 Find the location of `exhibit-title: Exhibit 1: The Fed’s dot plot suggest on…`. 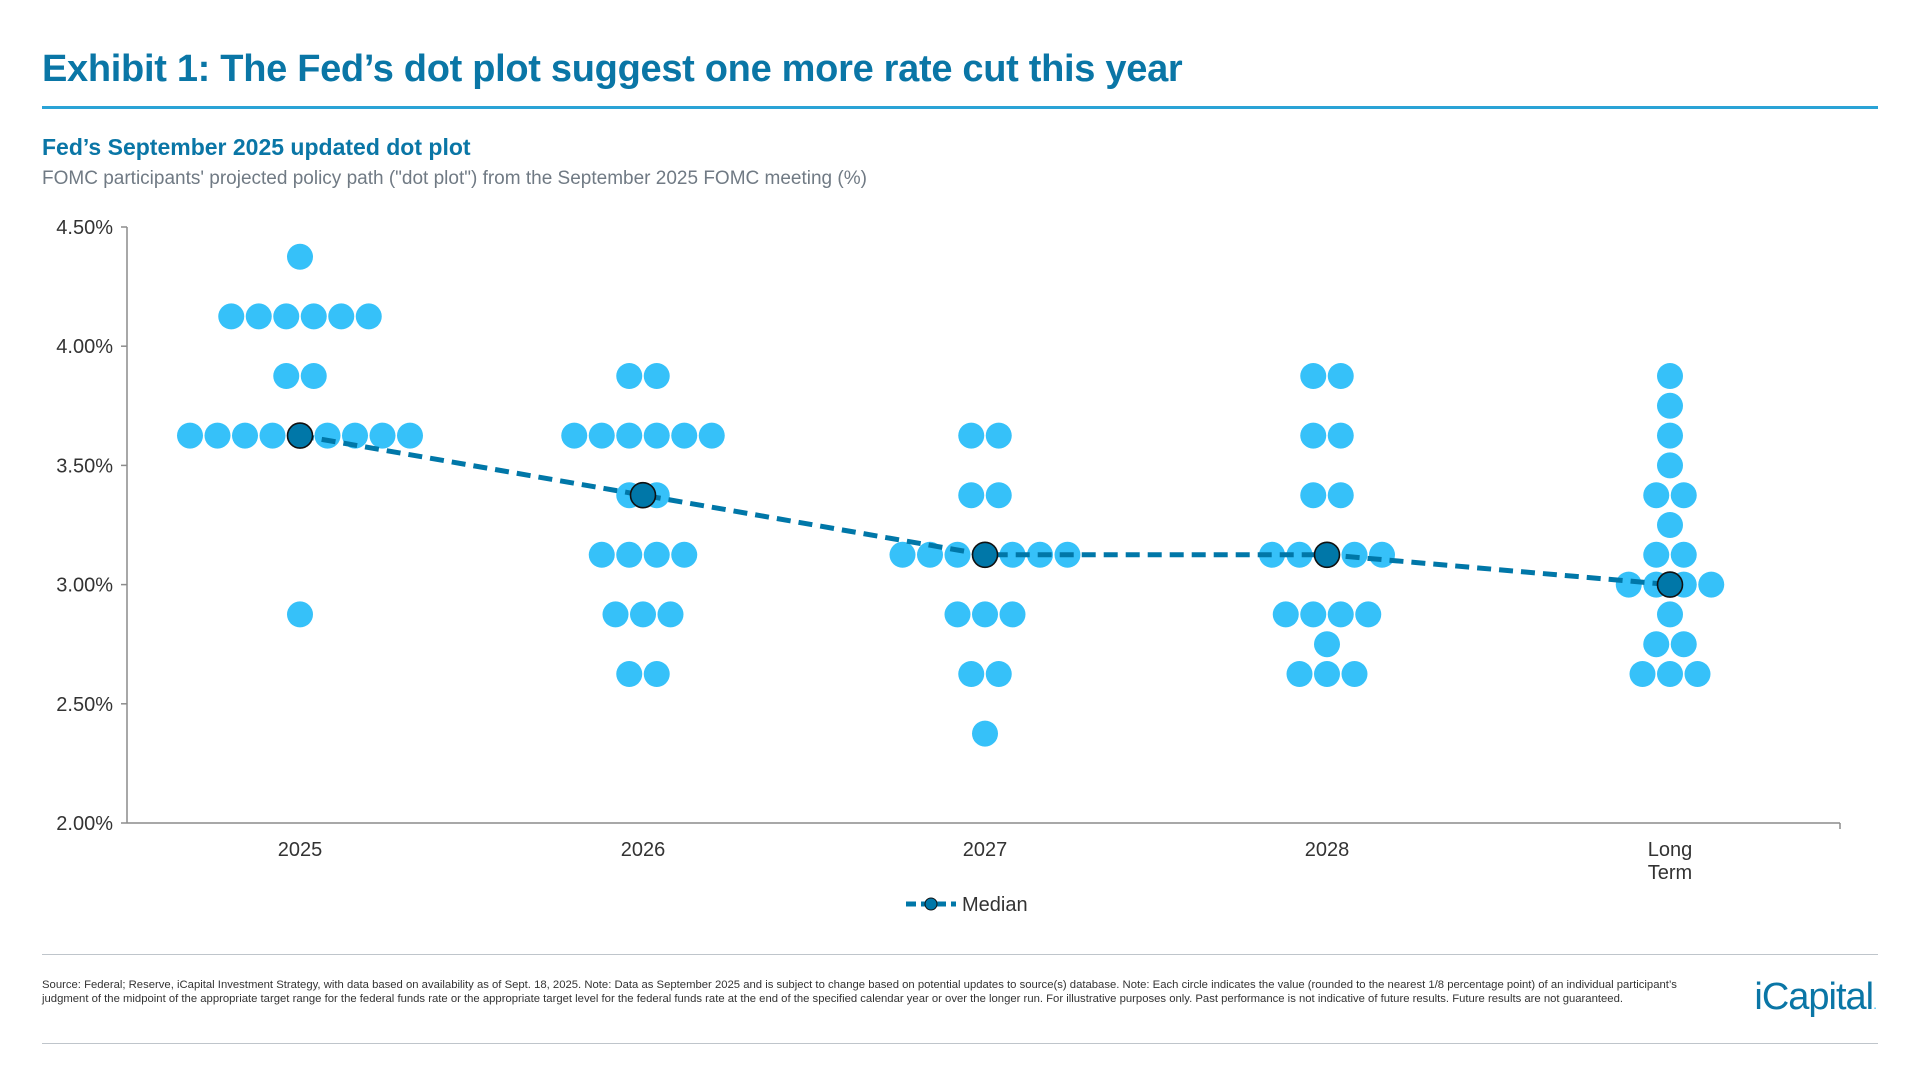

exhibit-title: Exhibit 1: The Fed’s dot plot suggest on… is located at coordinates (612, 69).